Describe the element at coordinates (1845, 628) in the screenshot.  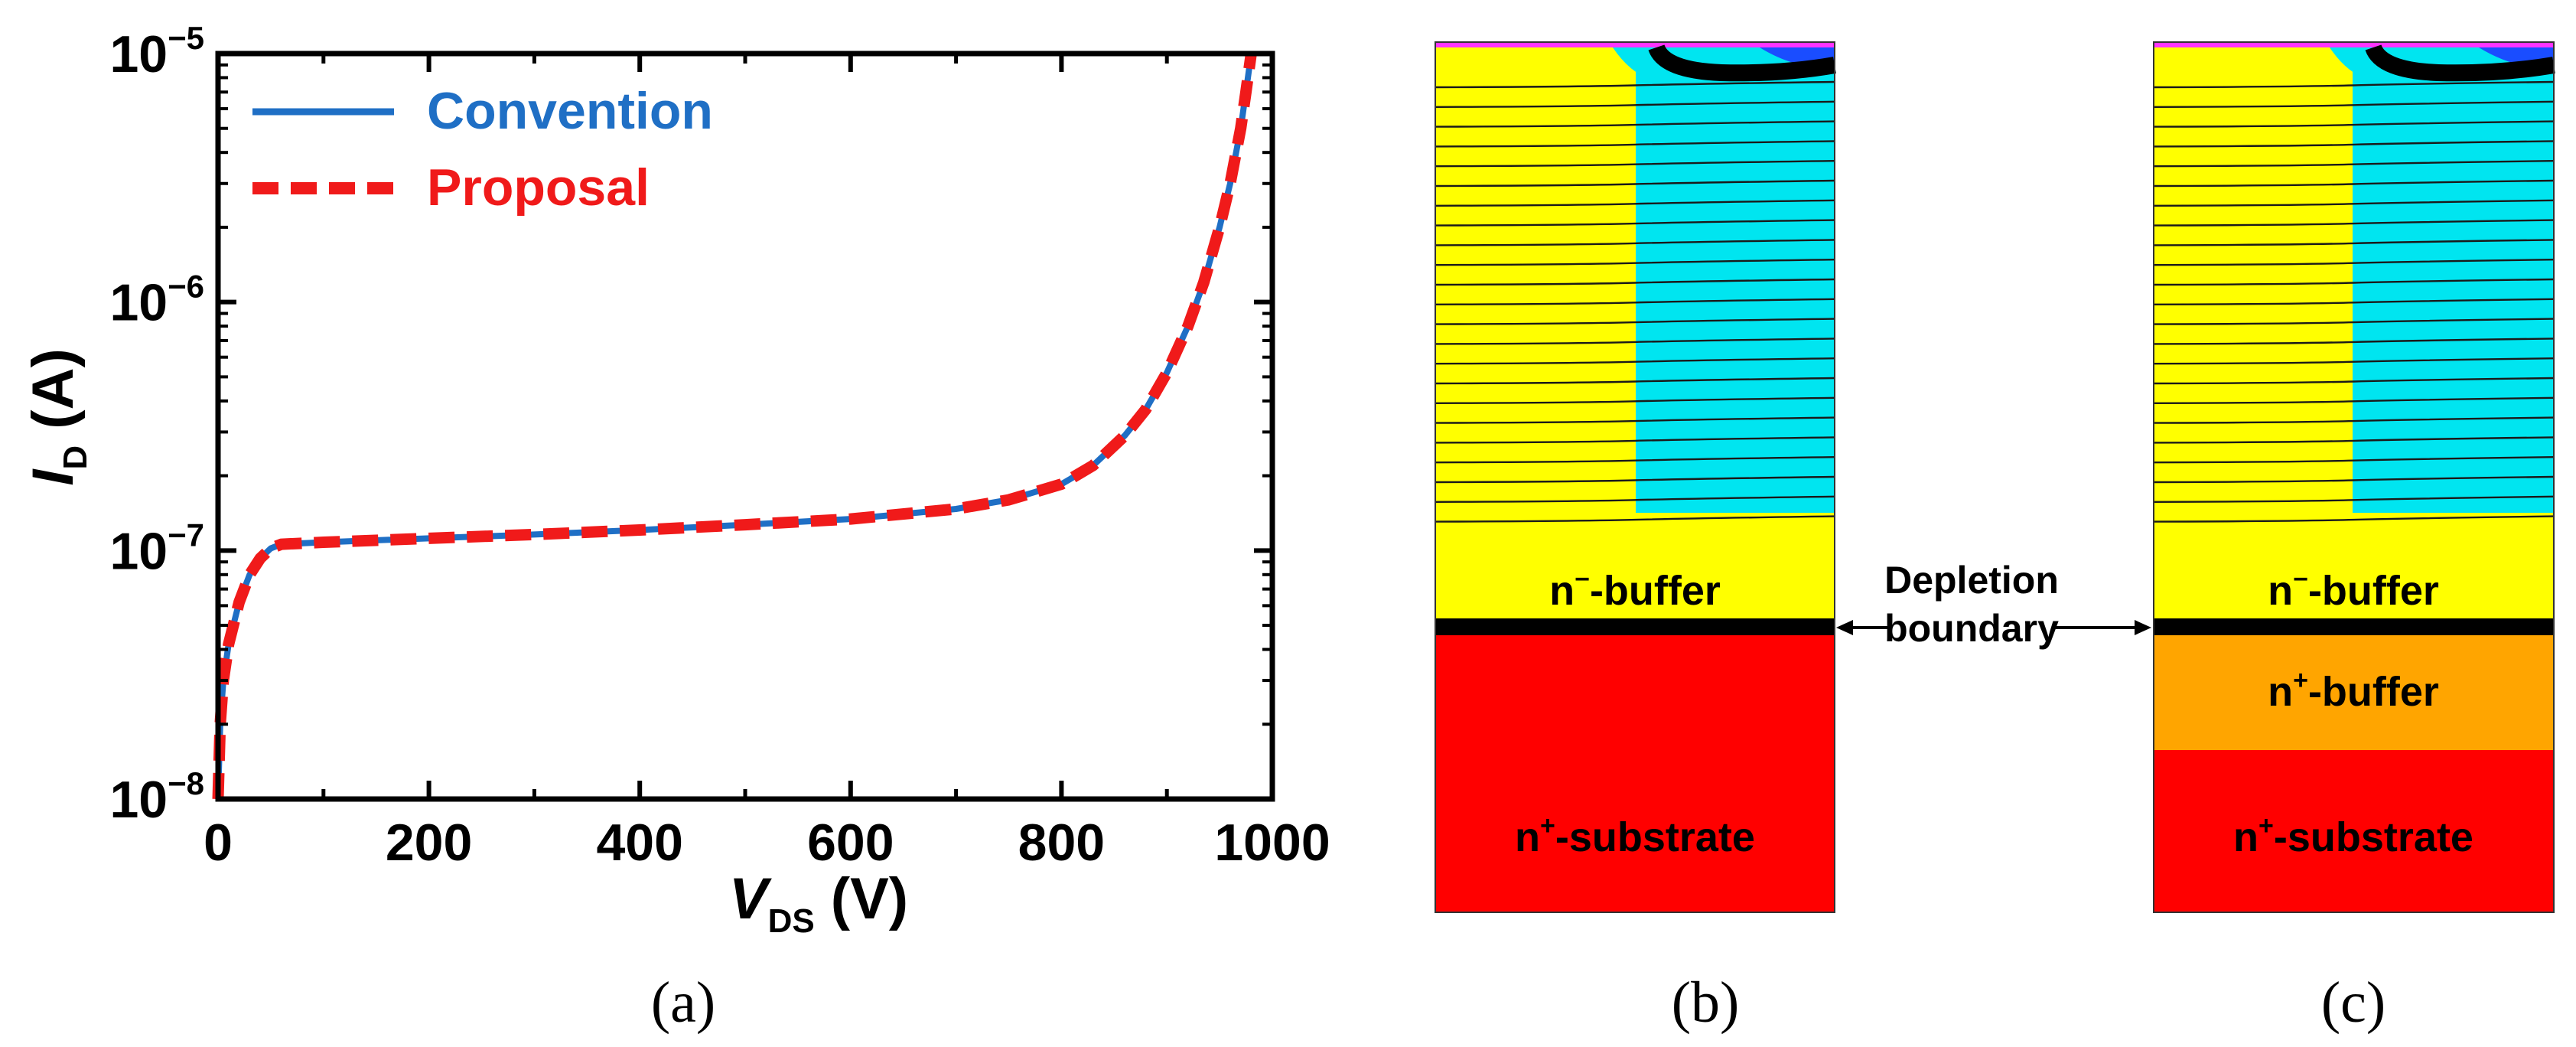
I see `arrow-left-head` at that location.